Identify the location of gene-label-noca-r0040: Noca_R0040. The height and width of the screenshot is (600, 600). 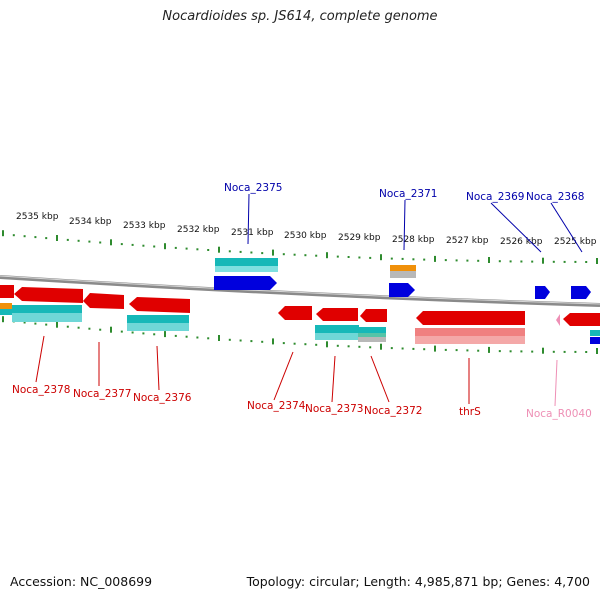
(559, 414).